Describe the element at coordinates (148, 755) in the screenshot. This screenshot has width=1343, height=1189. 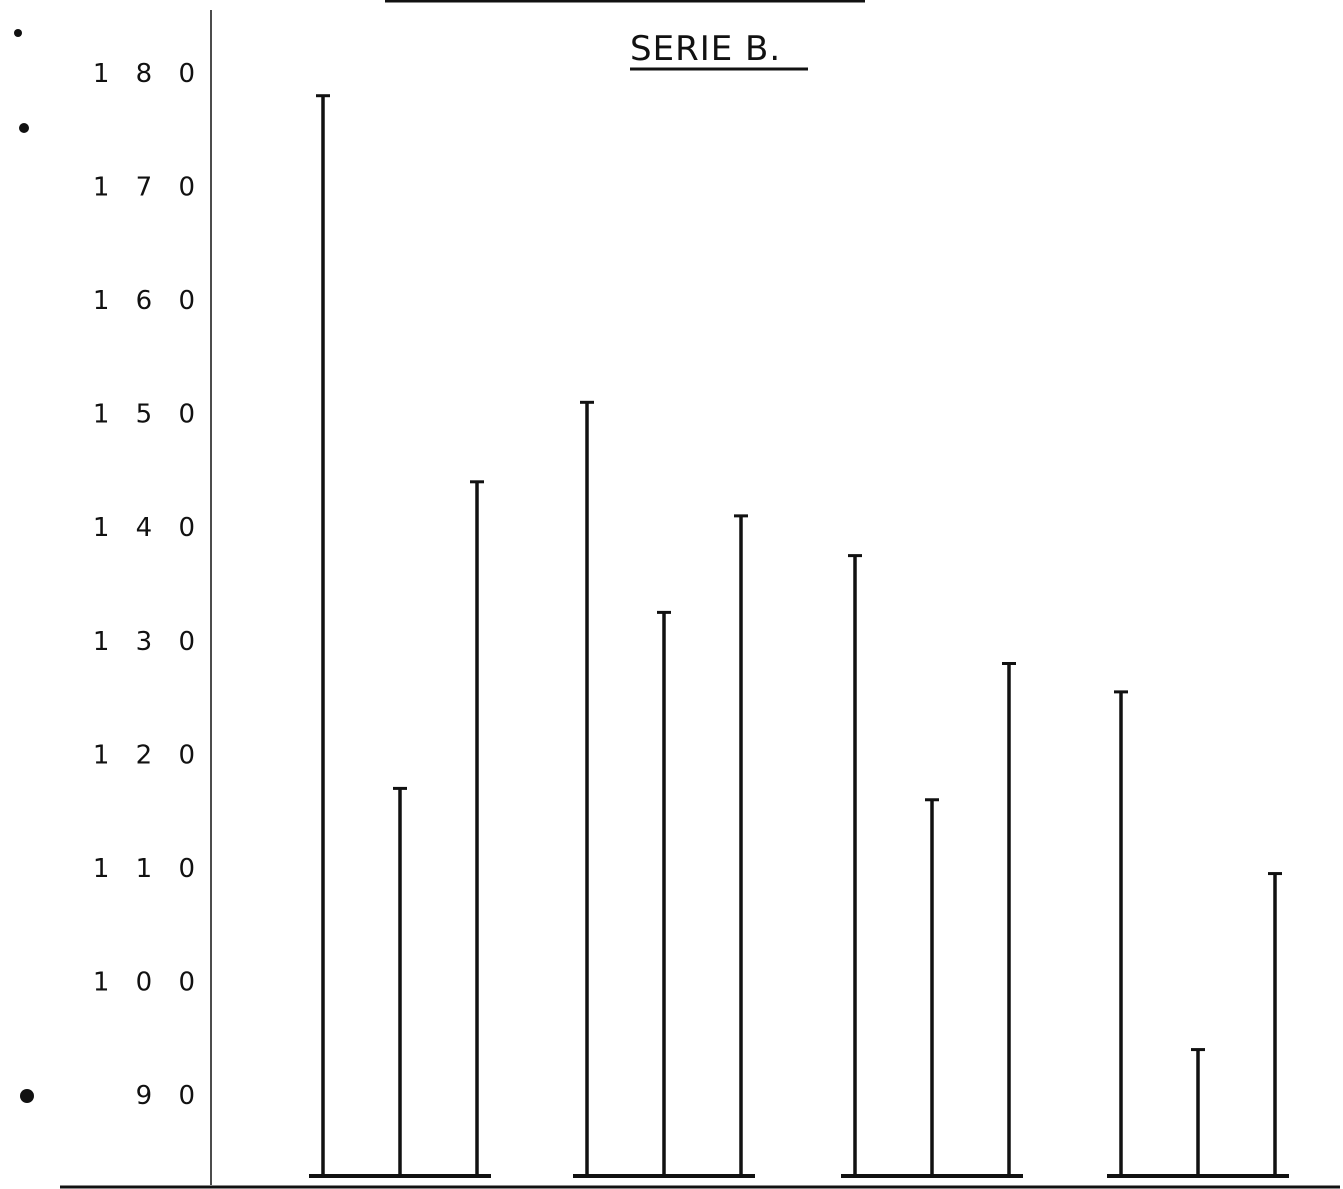
I see `y-tick-label: 1 2 0` at that location.